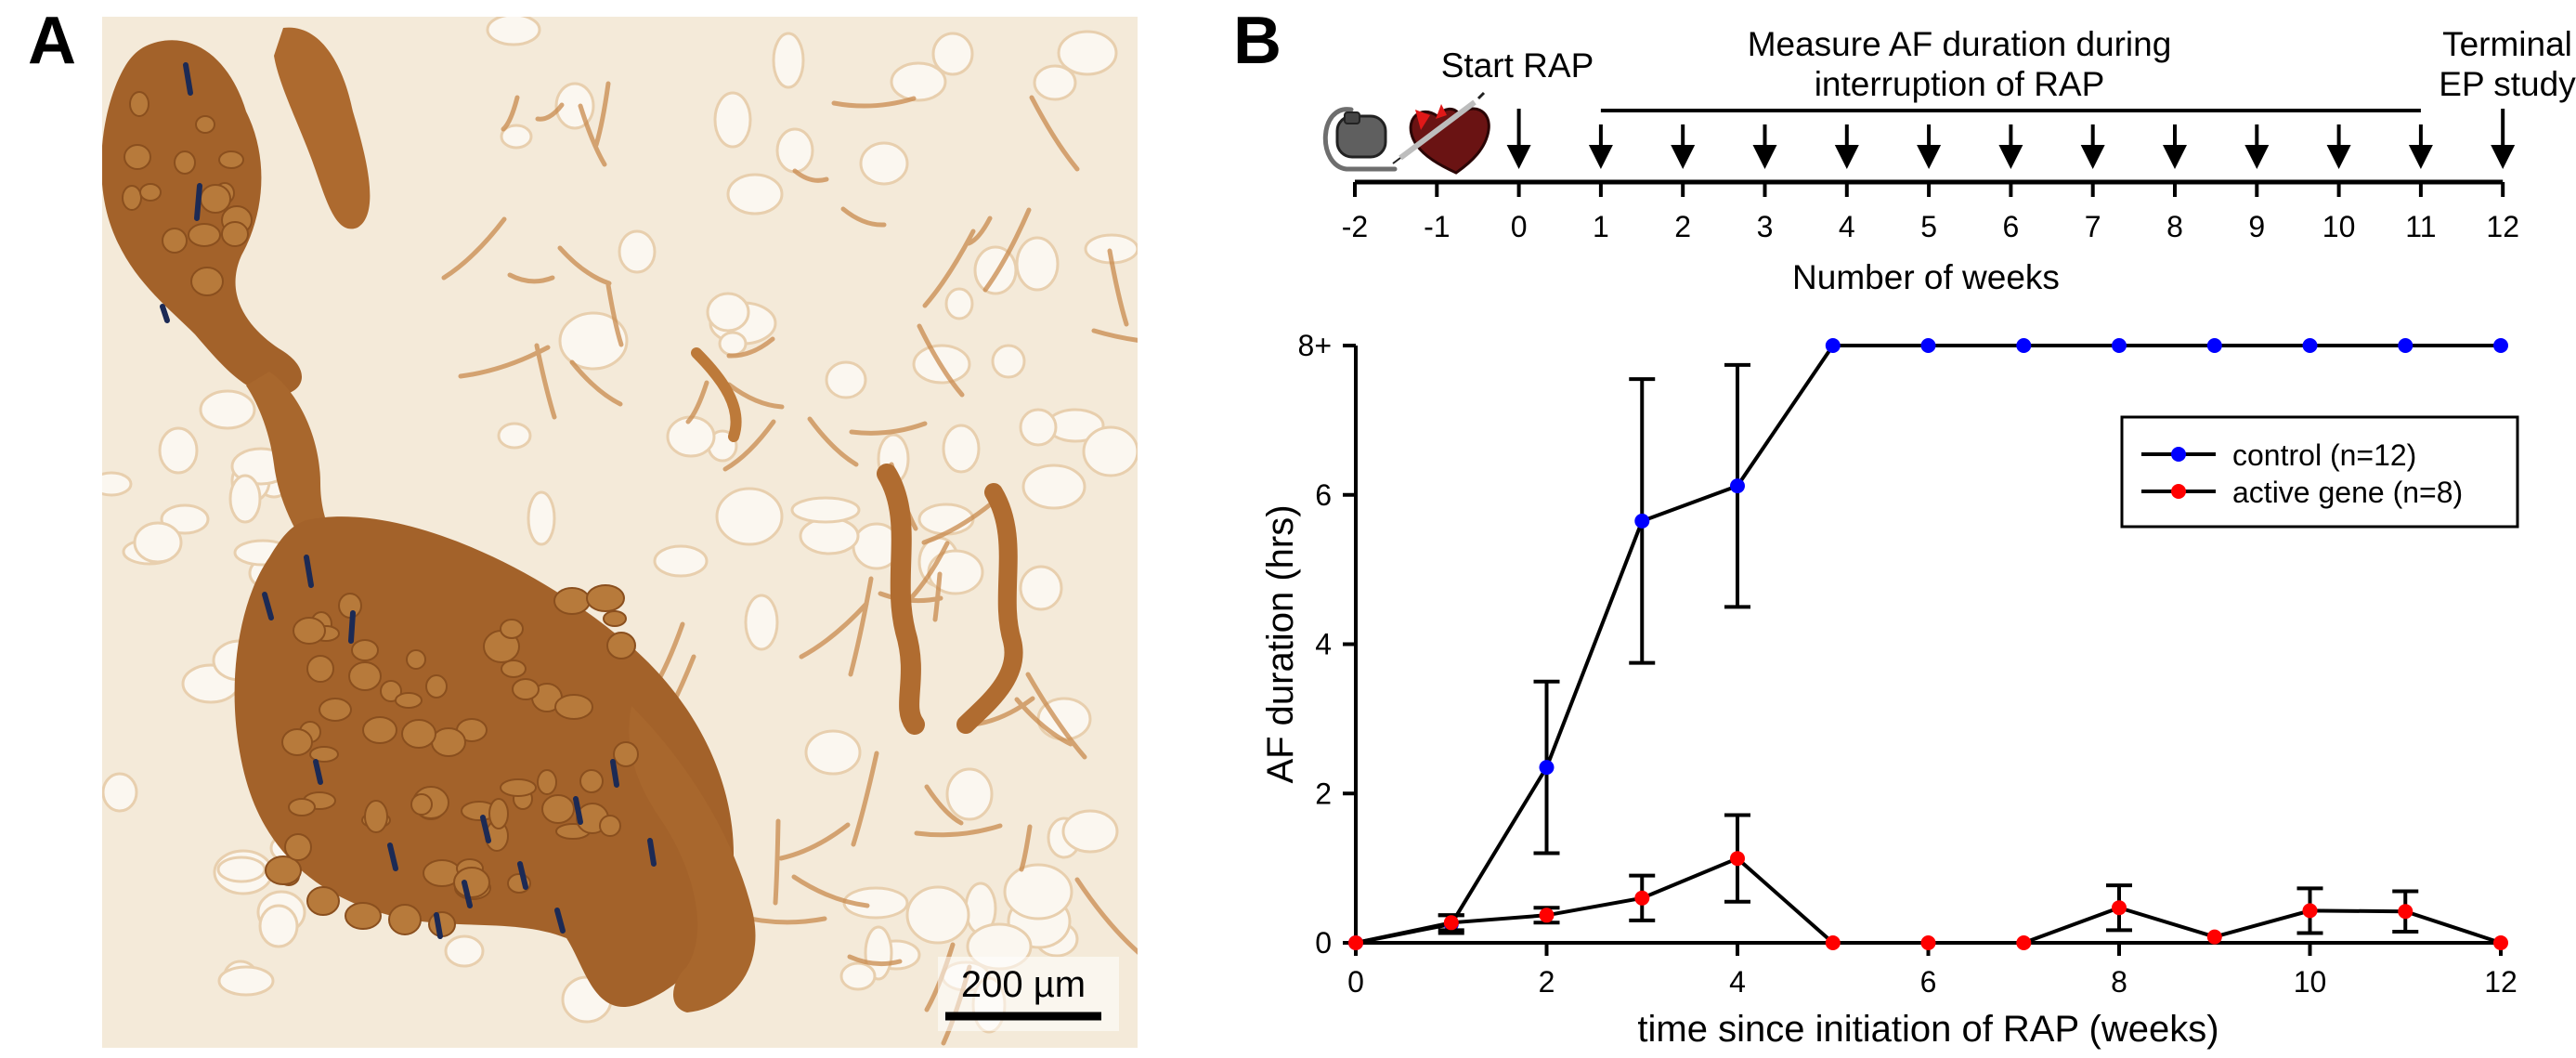 This screenshot has height=1058, width=2576. What do you see at coordinates (2011, 139) in the screenshot?
I see `timeline-arrows` at bounding box center [2011, 139].